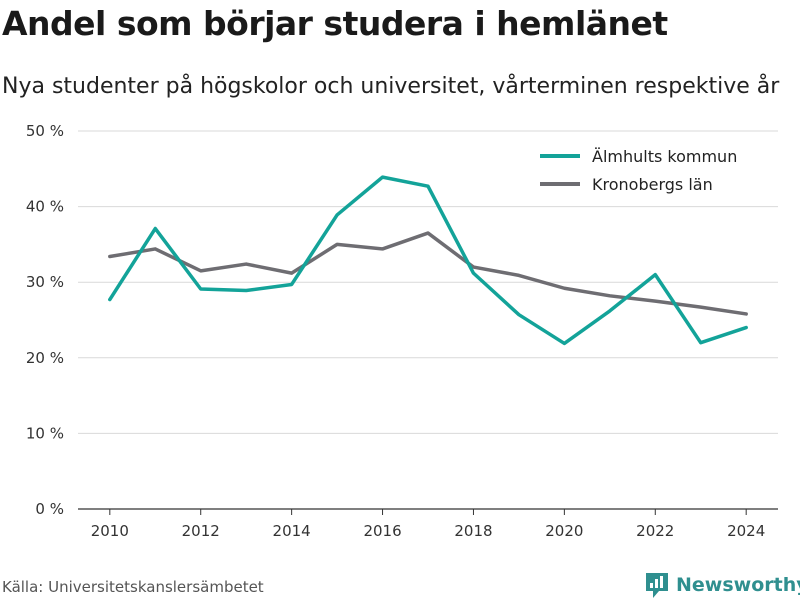  What do you see at coordinates (49, 509) in the screenshot?
I see `y-tick-label: 0 %` at bounding box center [49, 509].